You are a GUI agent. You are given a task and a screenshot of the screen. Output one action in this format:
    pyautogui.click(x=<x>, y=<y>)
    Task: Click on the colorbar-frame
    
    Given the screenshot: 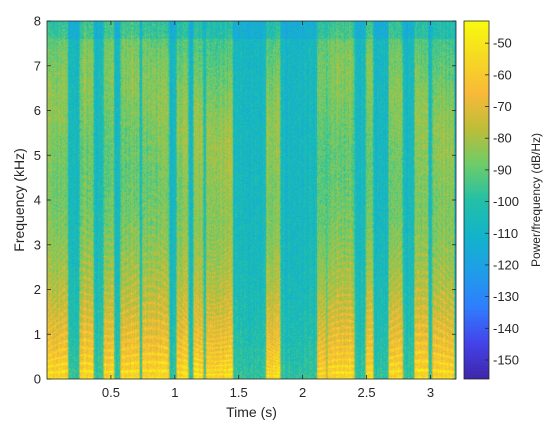 What is the action you would take?
    pyautogui.click(x=476, y=200)
    